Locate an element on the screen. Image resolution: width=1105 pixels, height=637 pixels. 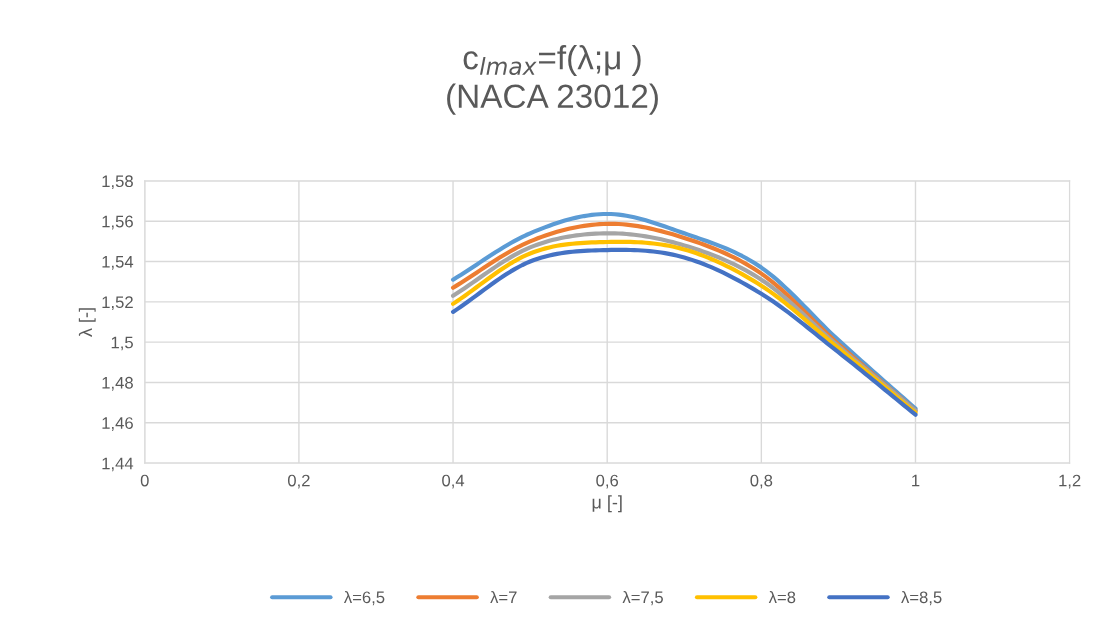
legend-label: λ=8,5 is located at coordinates (921, 598).